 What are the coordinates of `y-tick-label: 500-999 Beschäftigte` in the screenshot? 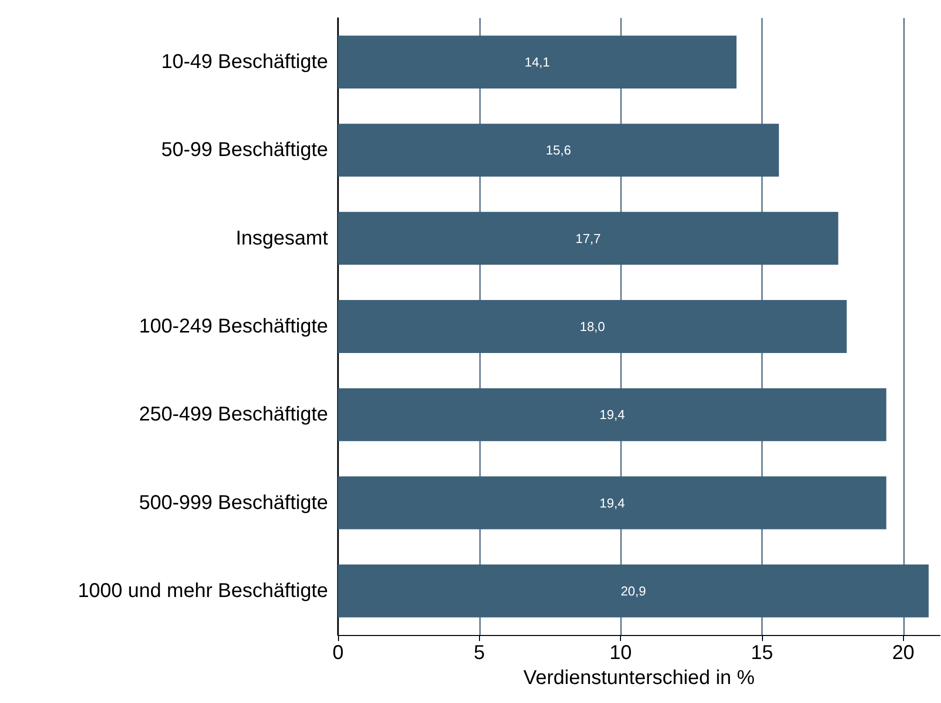 It's located at (233, 503).